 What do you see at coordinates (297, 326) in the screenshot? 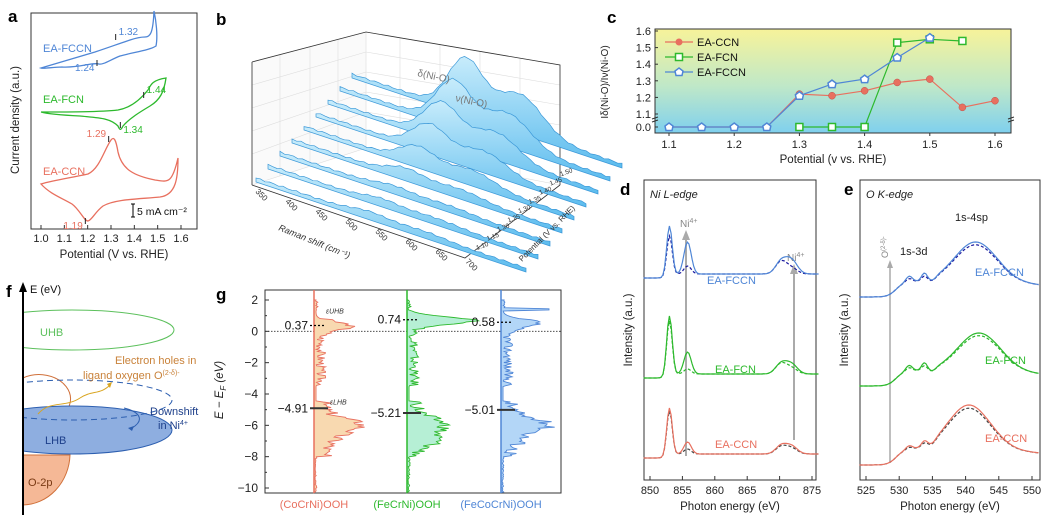
I see `uhb-value-label: 0.37` at bounding box center [297, 326].